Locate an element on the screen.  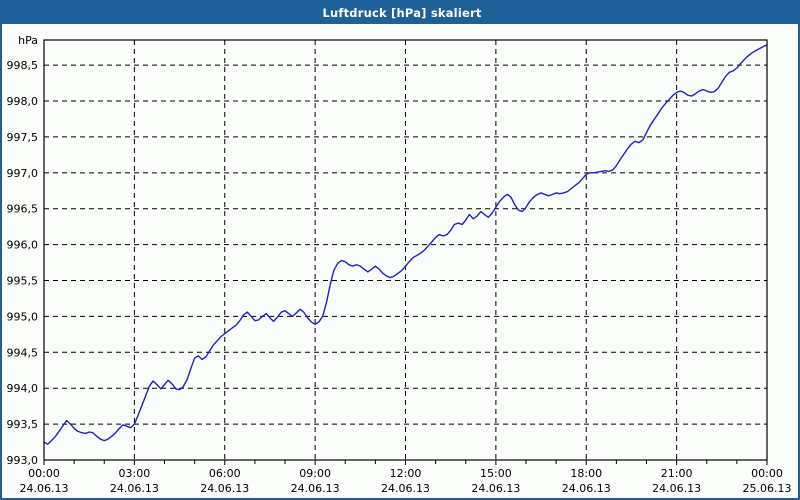
y-tick-label: 993,5 is located at coordinates (23, 424).